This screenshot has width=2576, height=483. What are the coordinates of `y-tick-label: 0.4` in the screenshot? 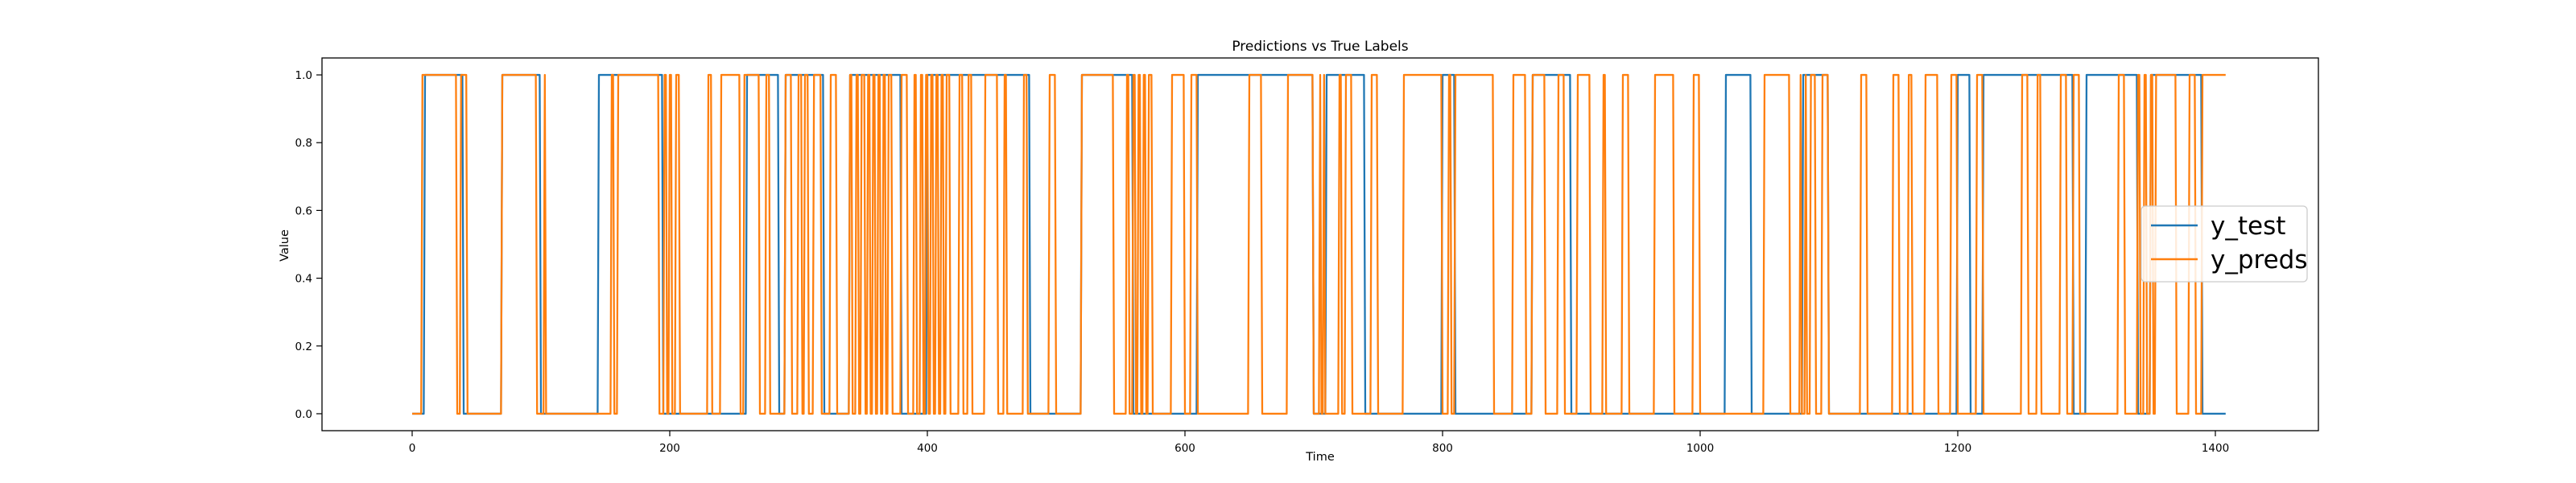 It's located at (303, 279).